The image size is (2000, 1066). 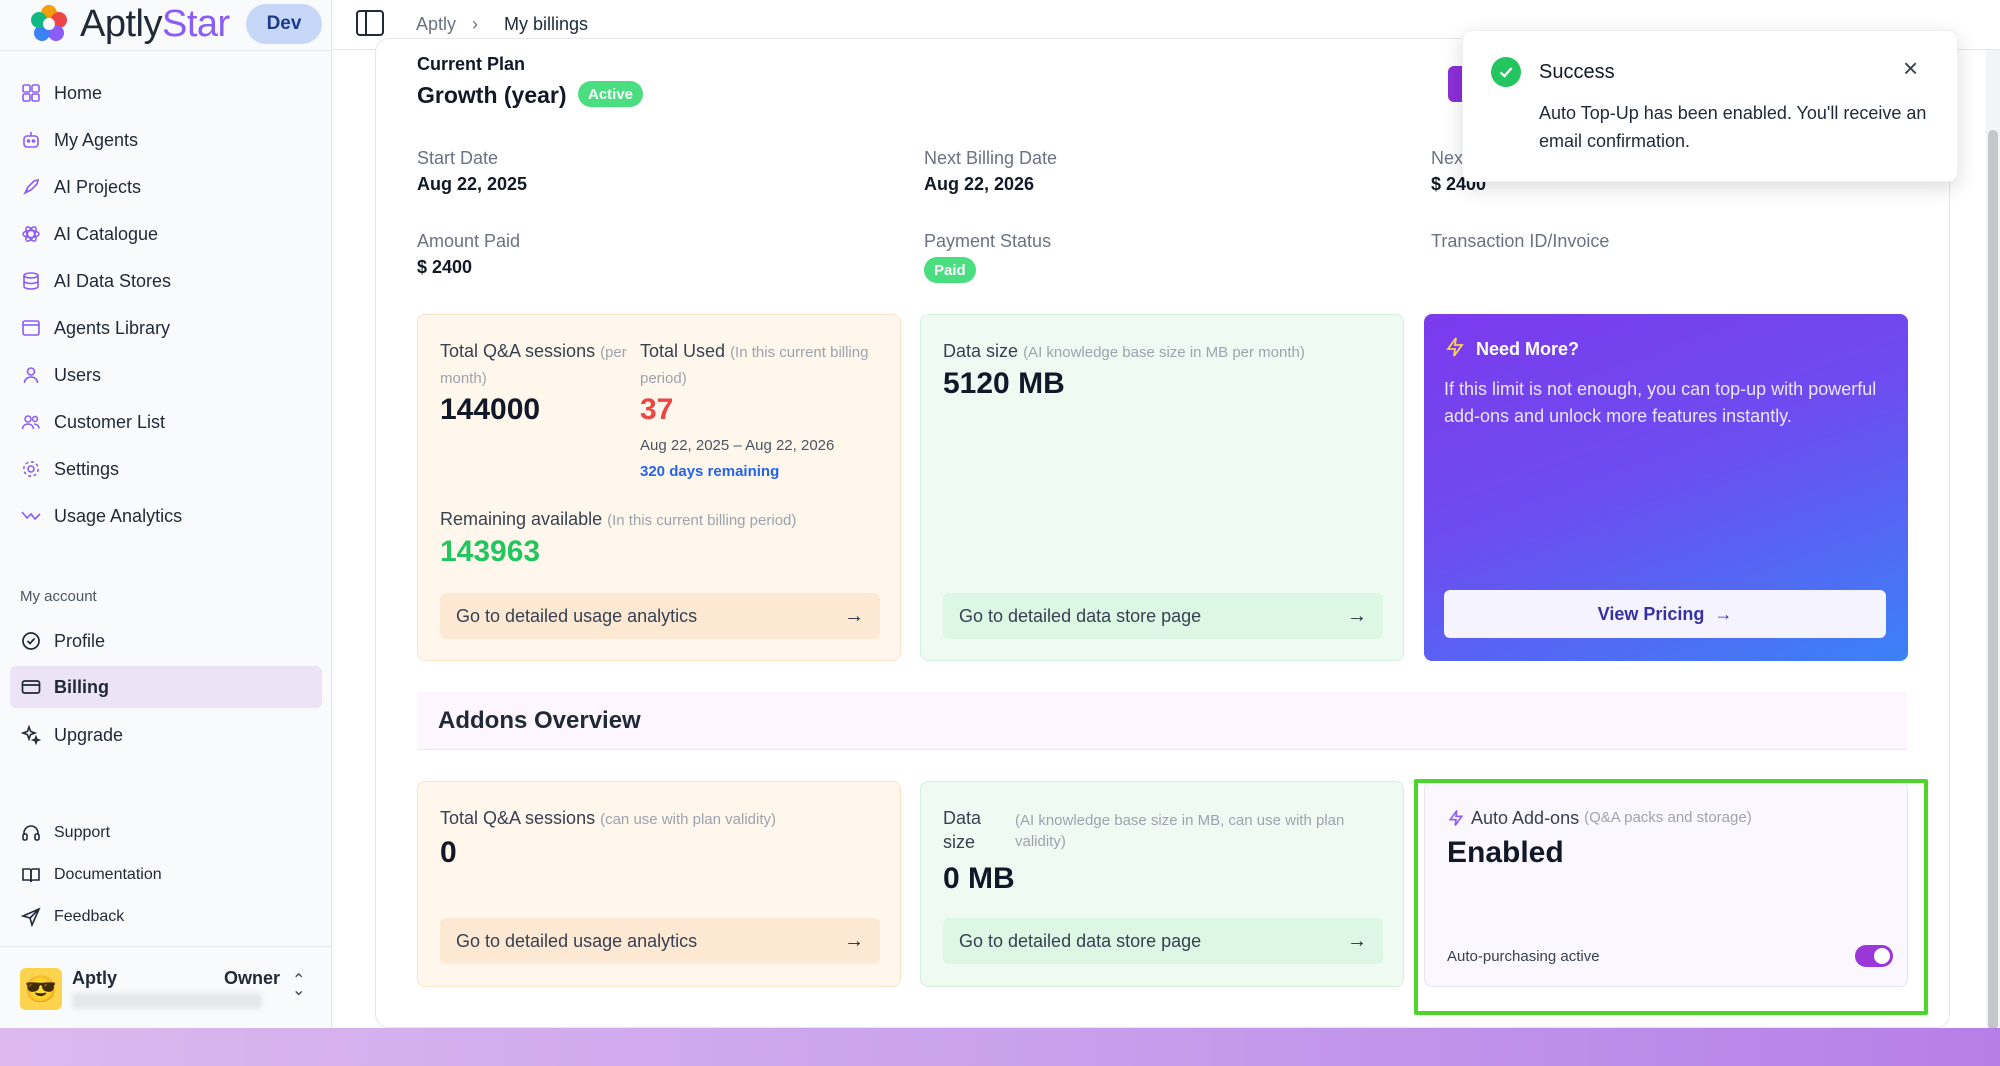 I want to click on used-value: 37, so click(x=657, y=409).